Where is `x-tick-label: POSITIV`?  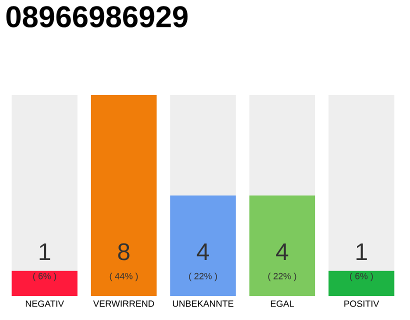
x-tick-label: POSITIV is located at coordinates (362, 303).